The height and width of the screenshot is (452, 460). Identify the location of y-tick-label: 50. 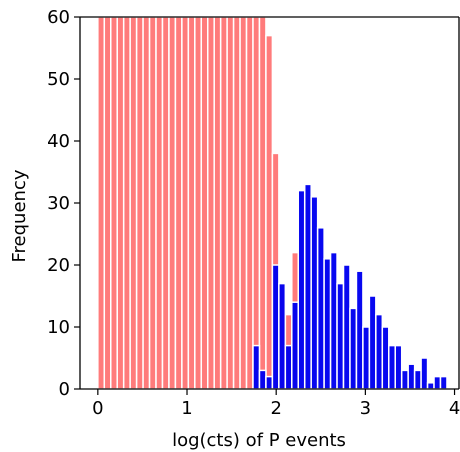
(58, 79).